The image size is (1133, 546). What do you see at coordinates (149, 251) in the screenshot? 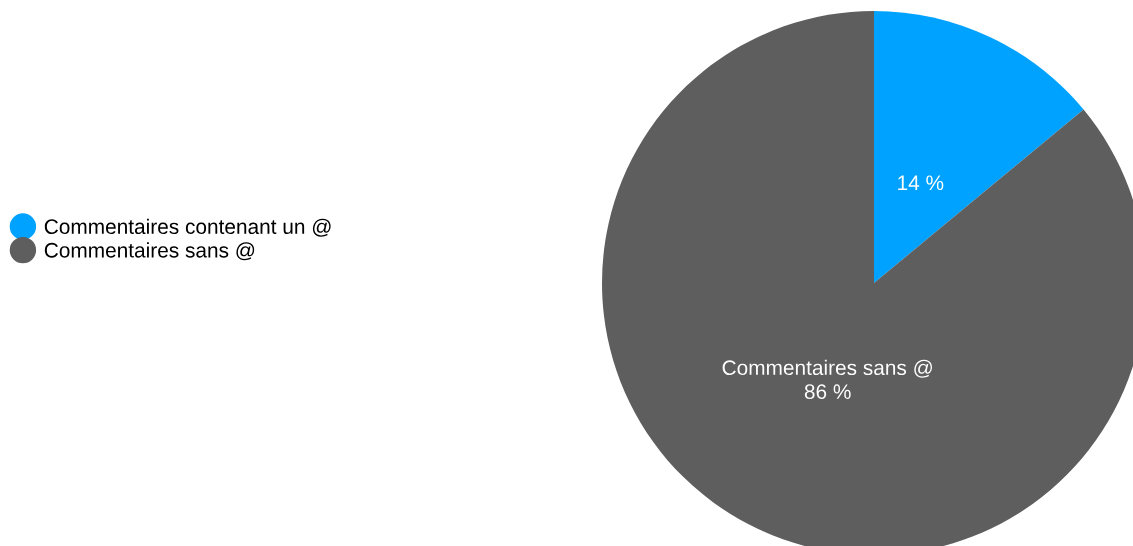
I see `legend-label: Commentaires sans @` at bounding box center [149, 251].